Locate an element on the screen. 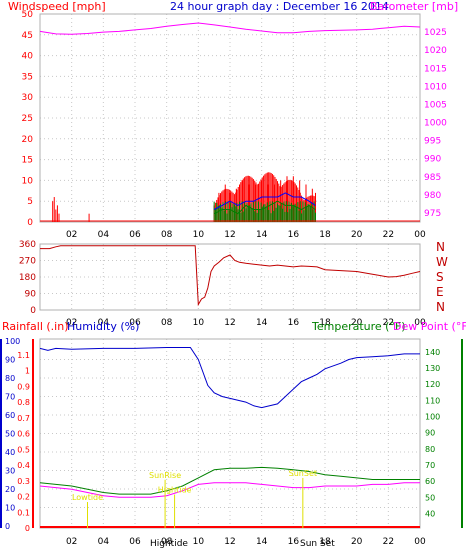  barometer-line is located at coordinates (230, 28).